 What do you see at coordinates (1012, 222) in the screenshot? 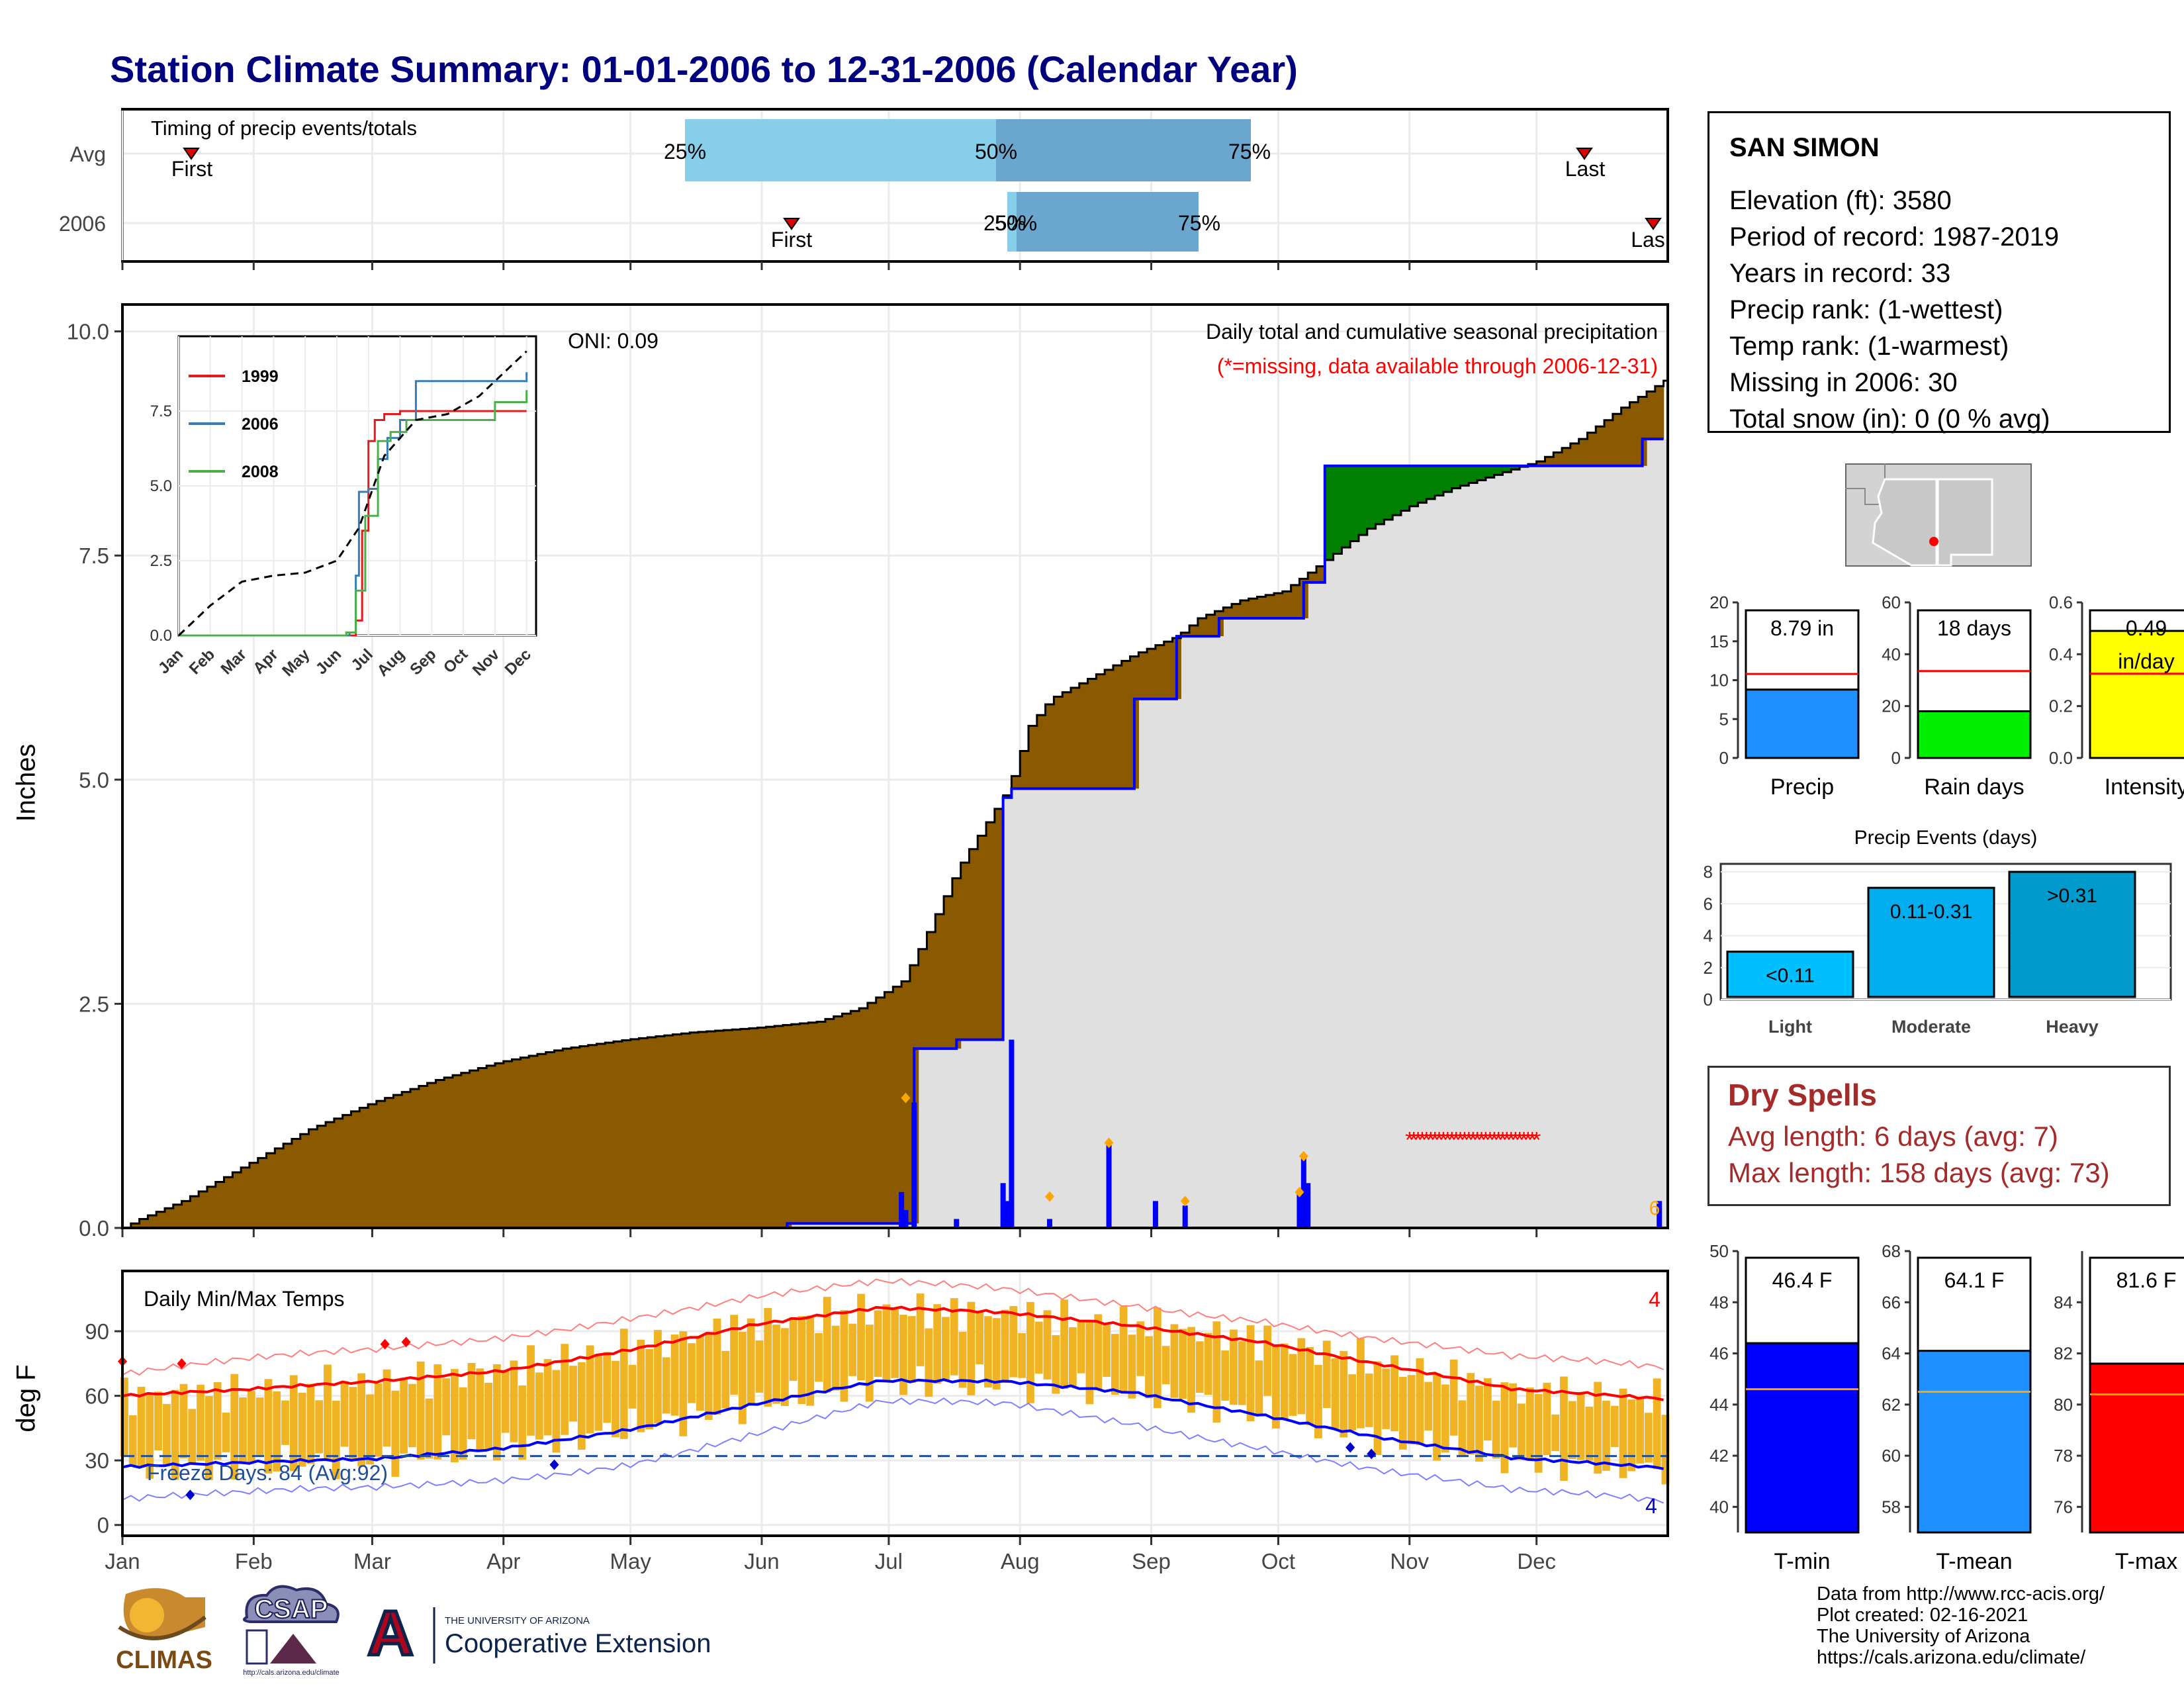
I see `y2006-25-50-bar` at bounding box center [1012, 222].